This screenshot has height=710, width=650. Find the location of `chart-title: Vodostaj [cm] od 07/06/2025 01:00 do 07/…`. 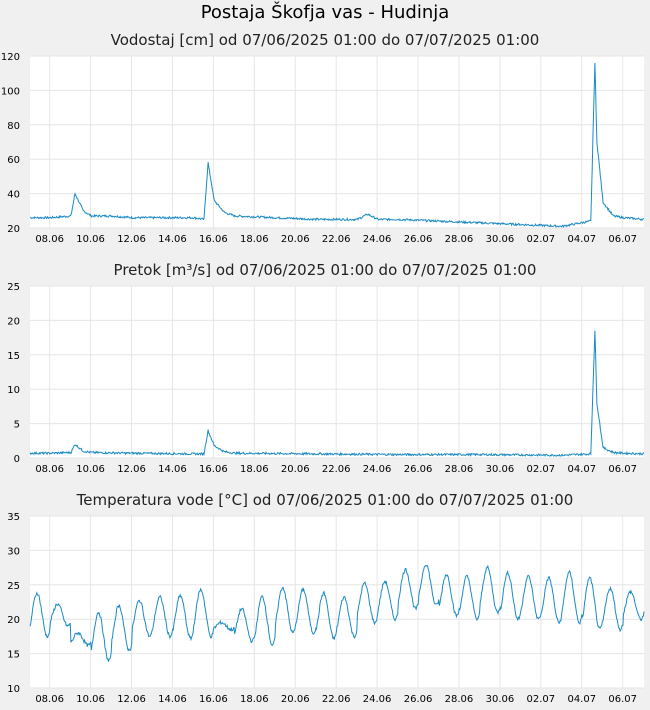

chart-title: Vodostaj [cm] od 07/06/2025 01:00 do 07/… is located at coordinates (325, 40).